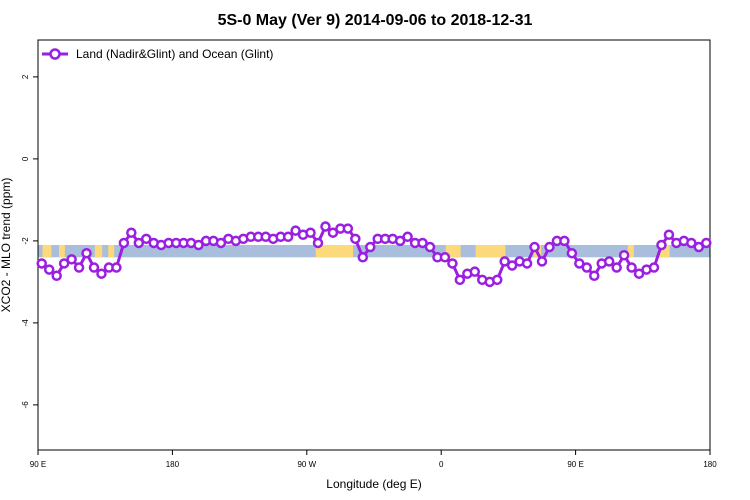 Image resolution: width=750 pixels, height=500 pixels. I want to click on y-tick-label: -6, so click(25, 405).